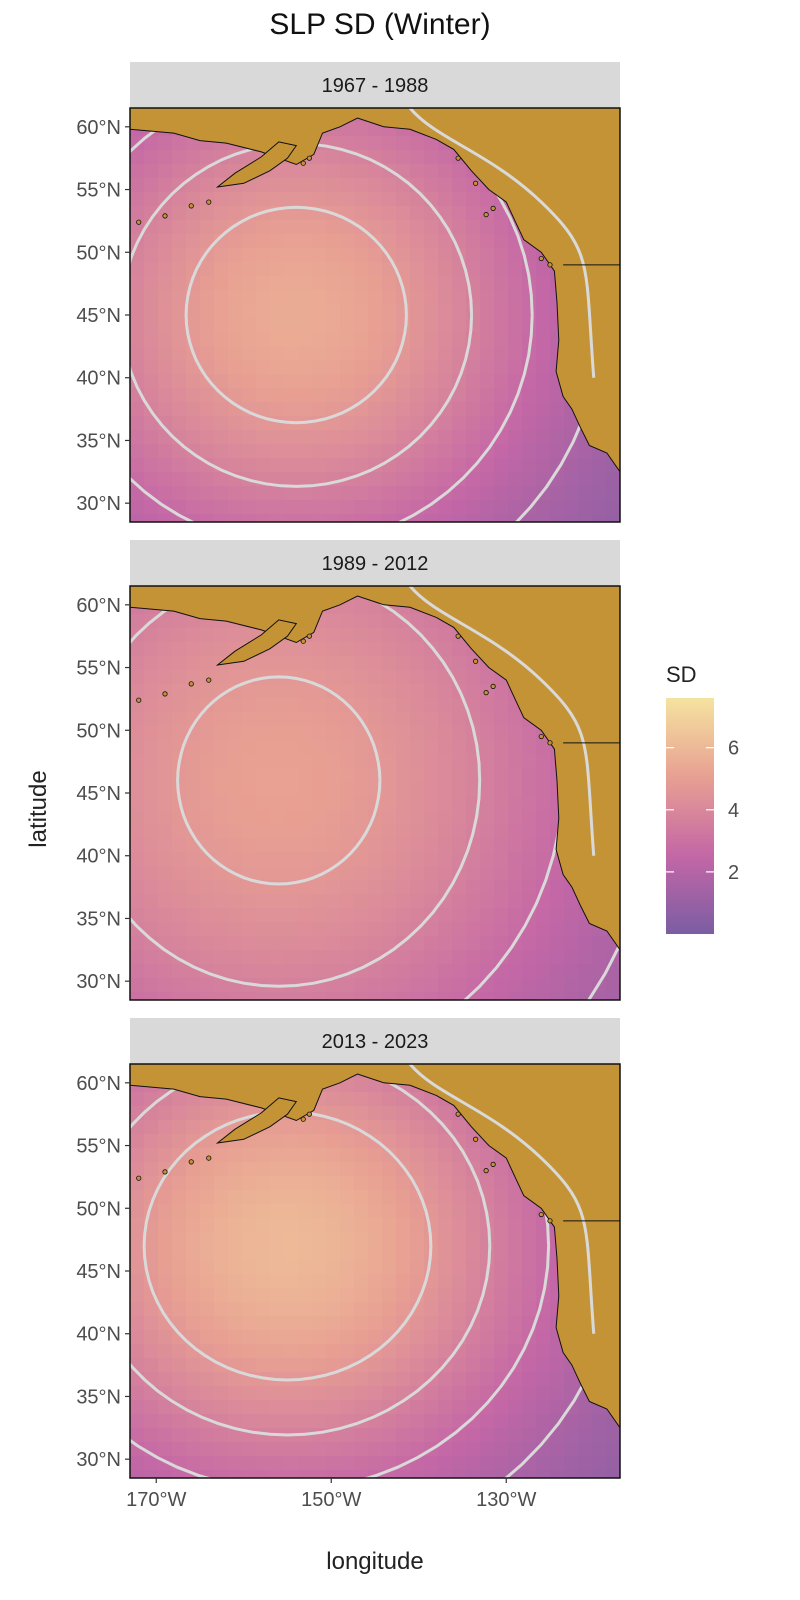  I want to click on x-tick-label: 170°W, so click(156, 1500).